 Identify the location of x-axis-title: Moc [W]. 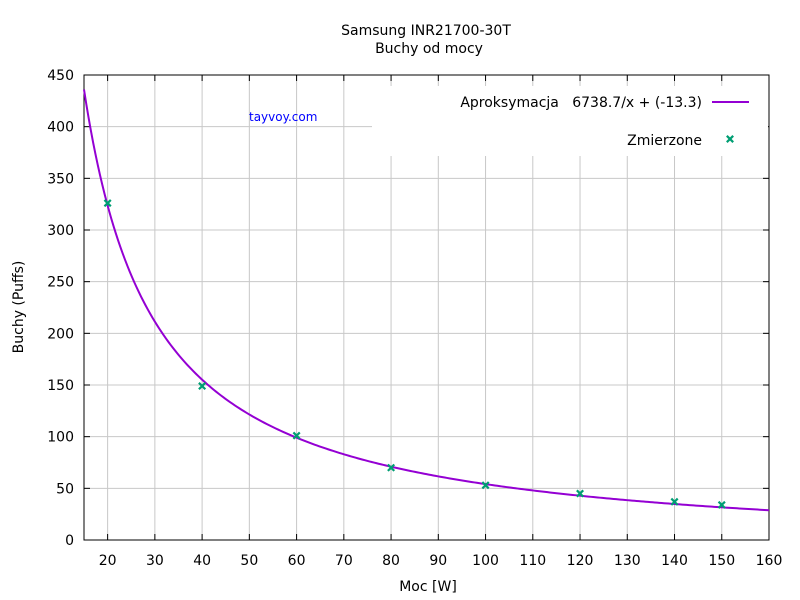
(428, 587).